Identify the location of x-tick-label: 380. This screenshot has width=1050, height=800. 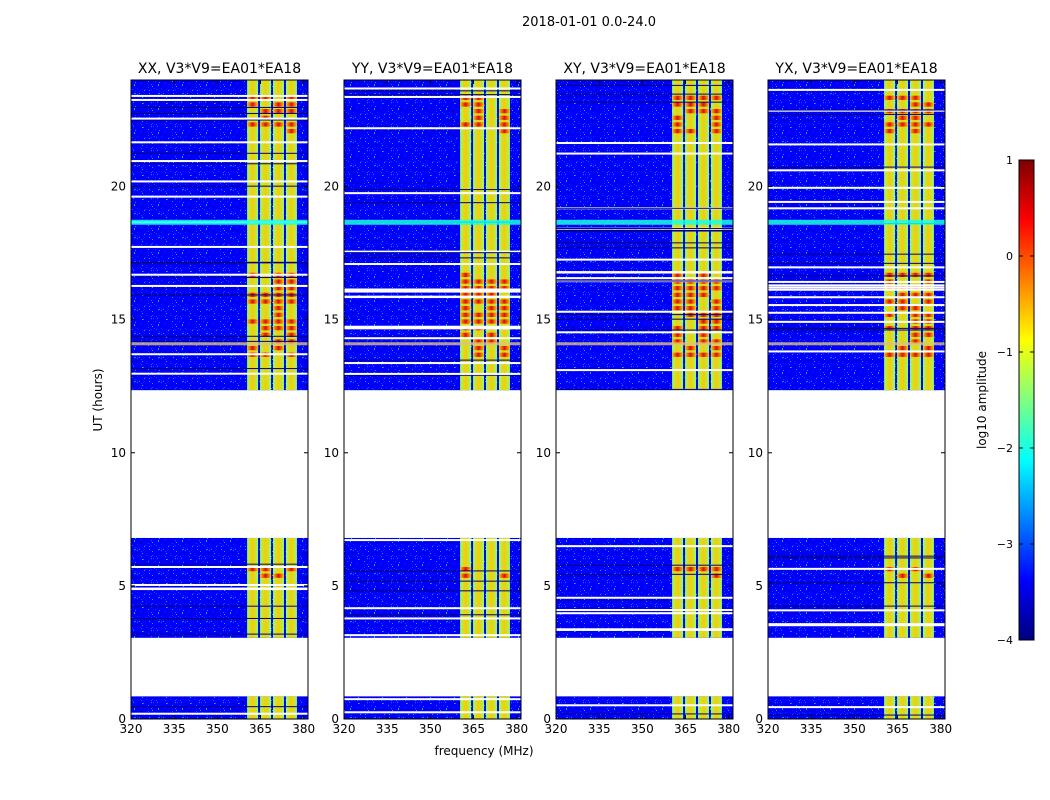
(728, 729).